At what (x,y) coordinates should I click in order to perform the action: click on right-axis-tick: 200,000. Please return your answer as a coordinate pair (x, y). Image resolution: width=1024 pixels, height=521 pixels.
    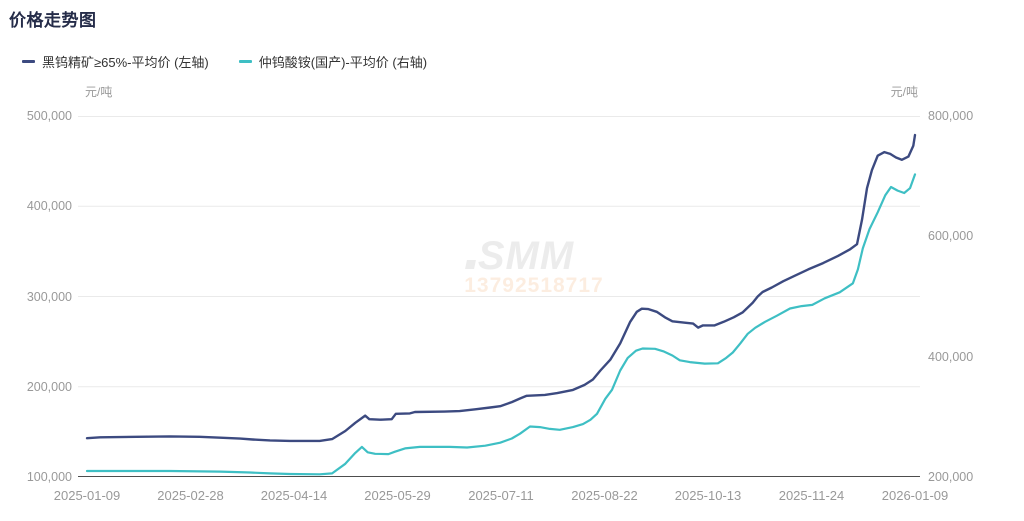
    Looking at the image, I should click on (951, 477).